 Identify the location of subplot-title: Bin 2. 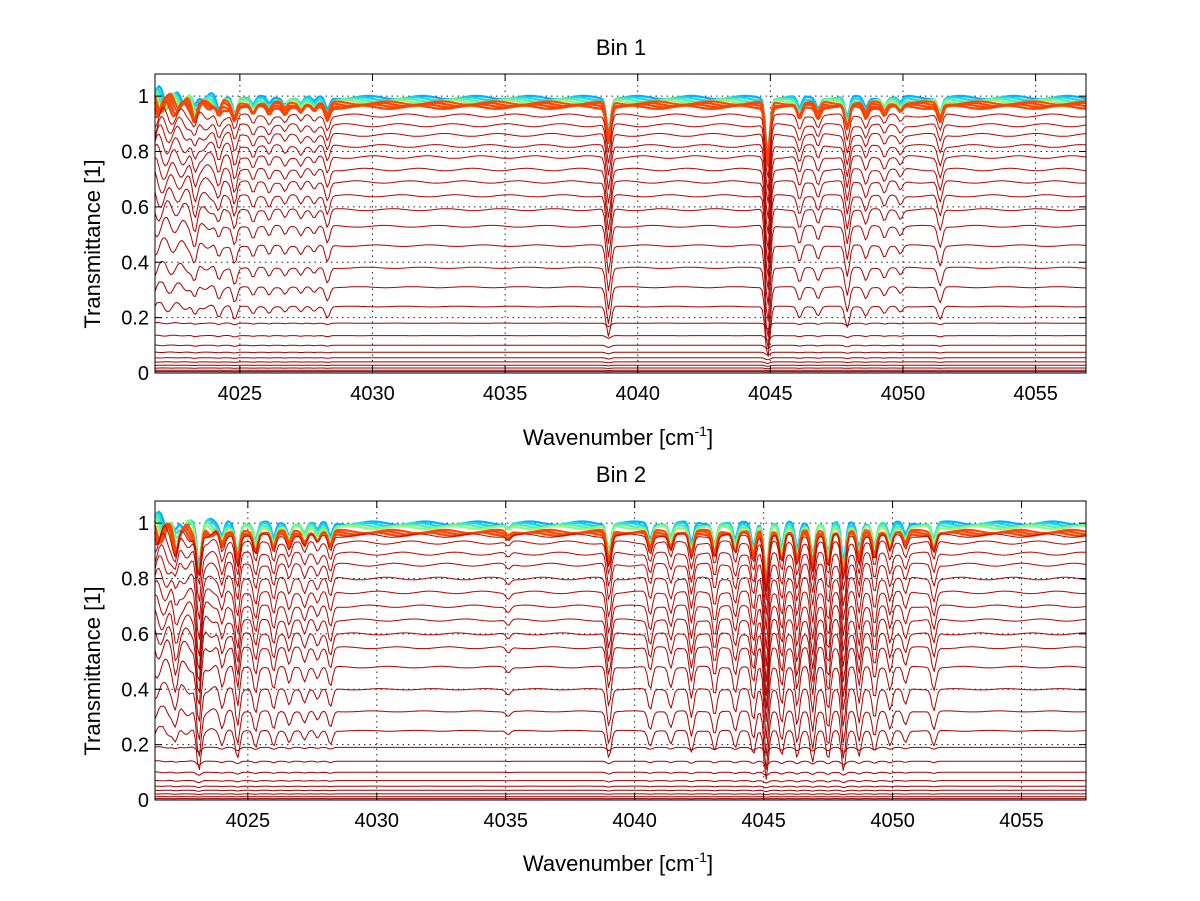
(621, 474).